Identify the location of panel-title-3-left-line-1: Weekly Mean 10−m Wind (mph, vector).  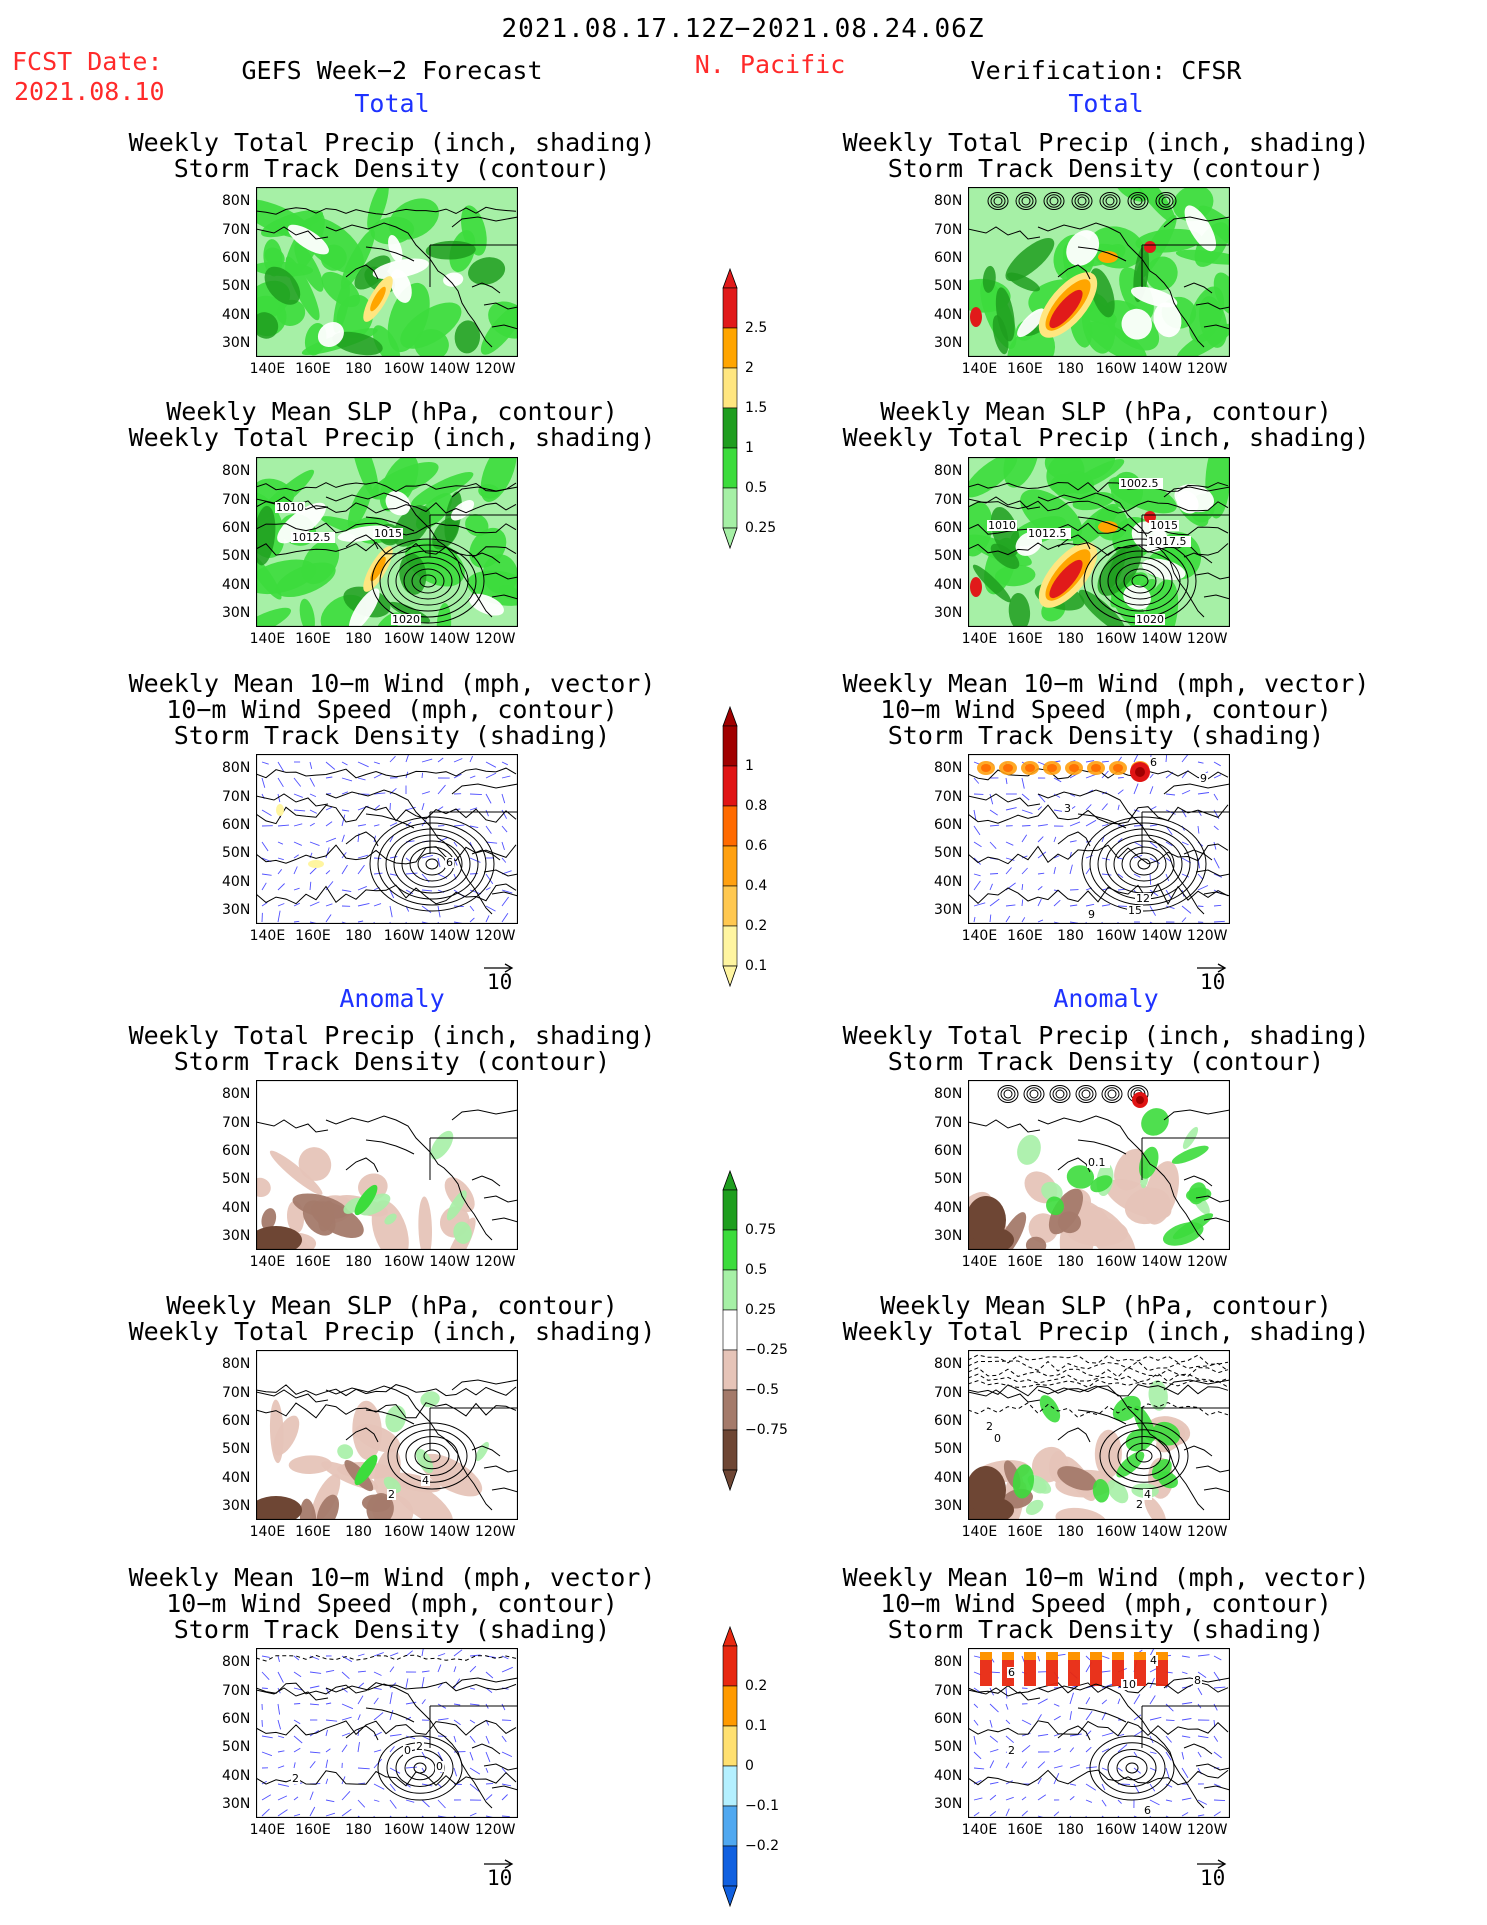
(392, 683).